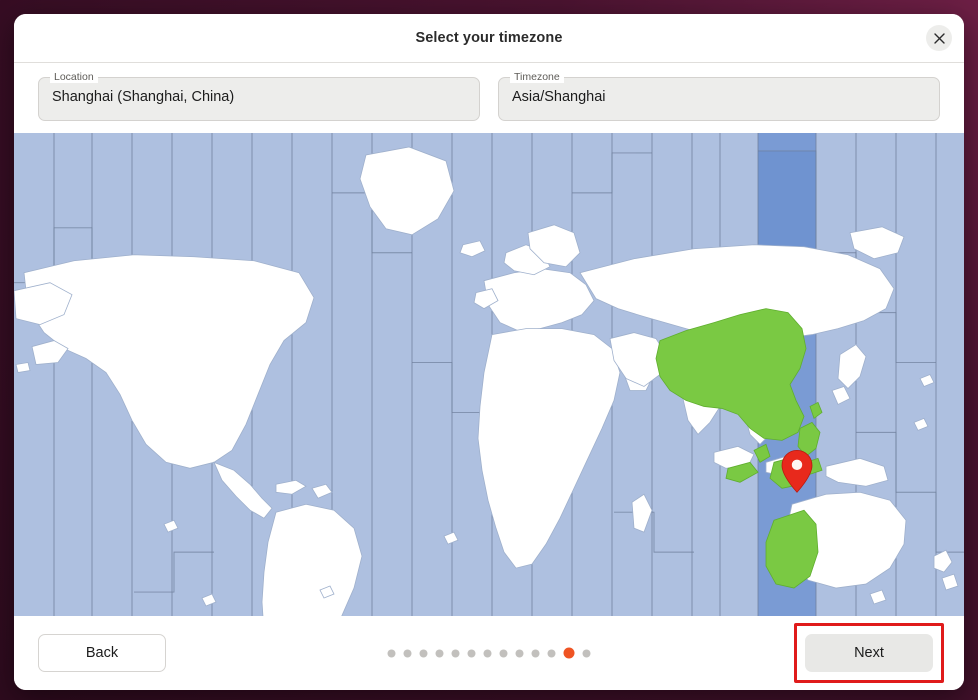 The image size is (978, 700). What do you see at coordinates (797, 471) in the screenshot?
I see `location-pin-icon` at bounding box center [797, 471].